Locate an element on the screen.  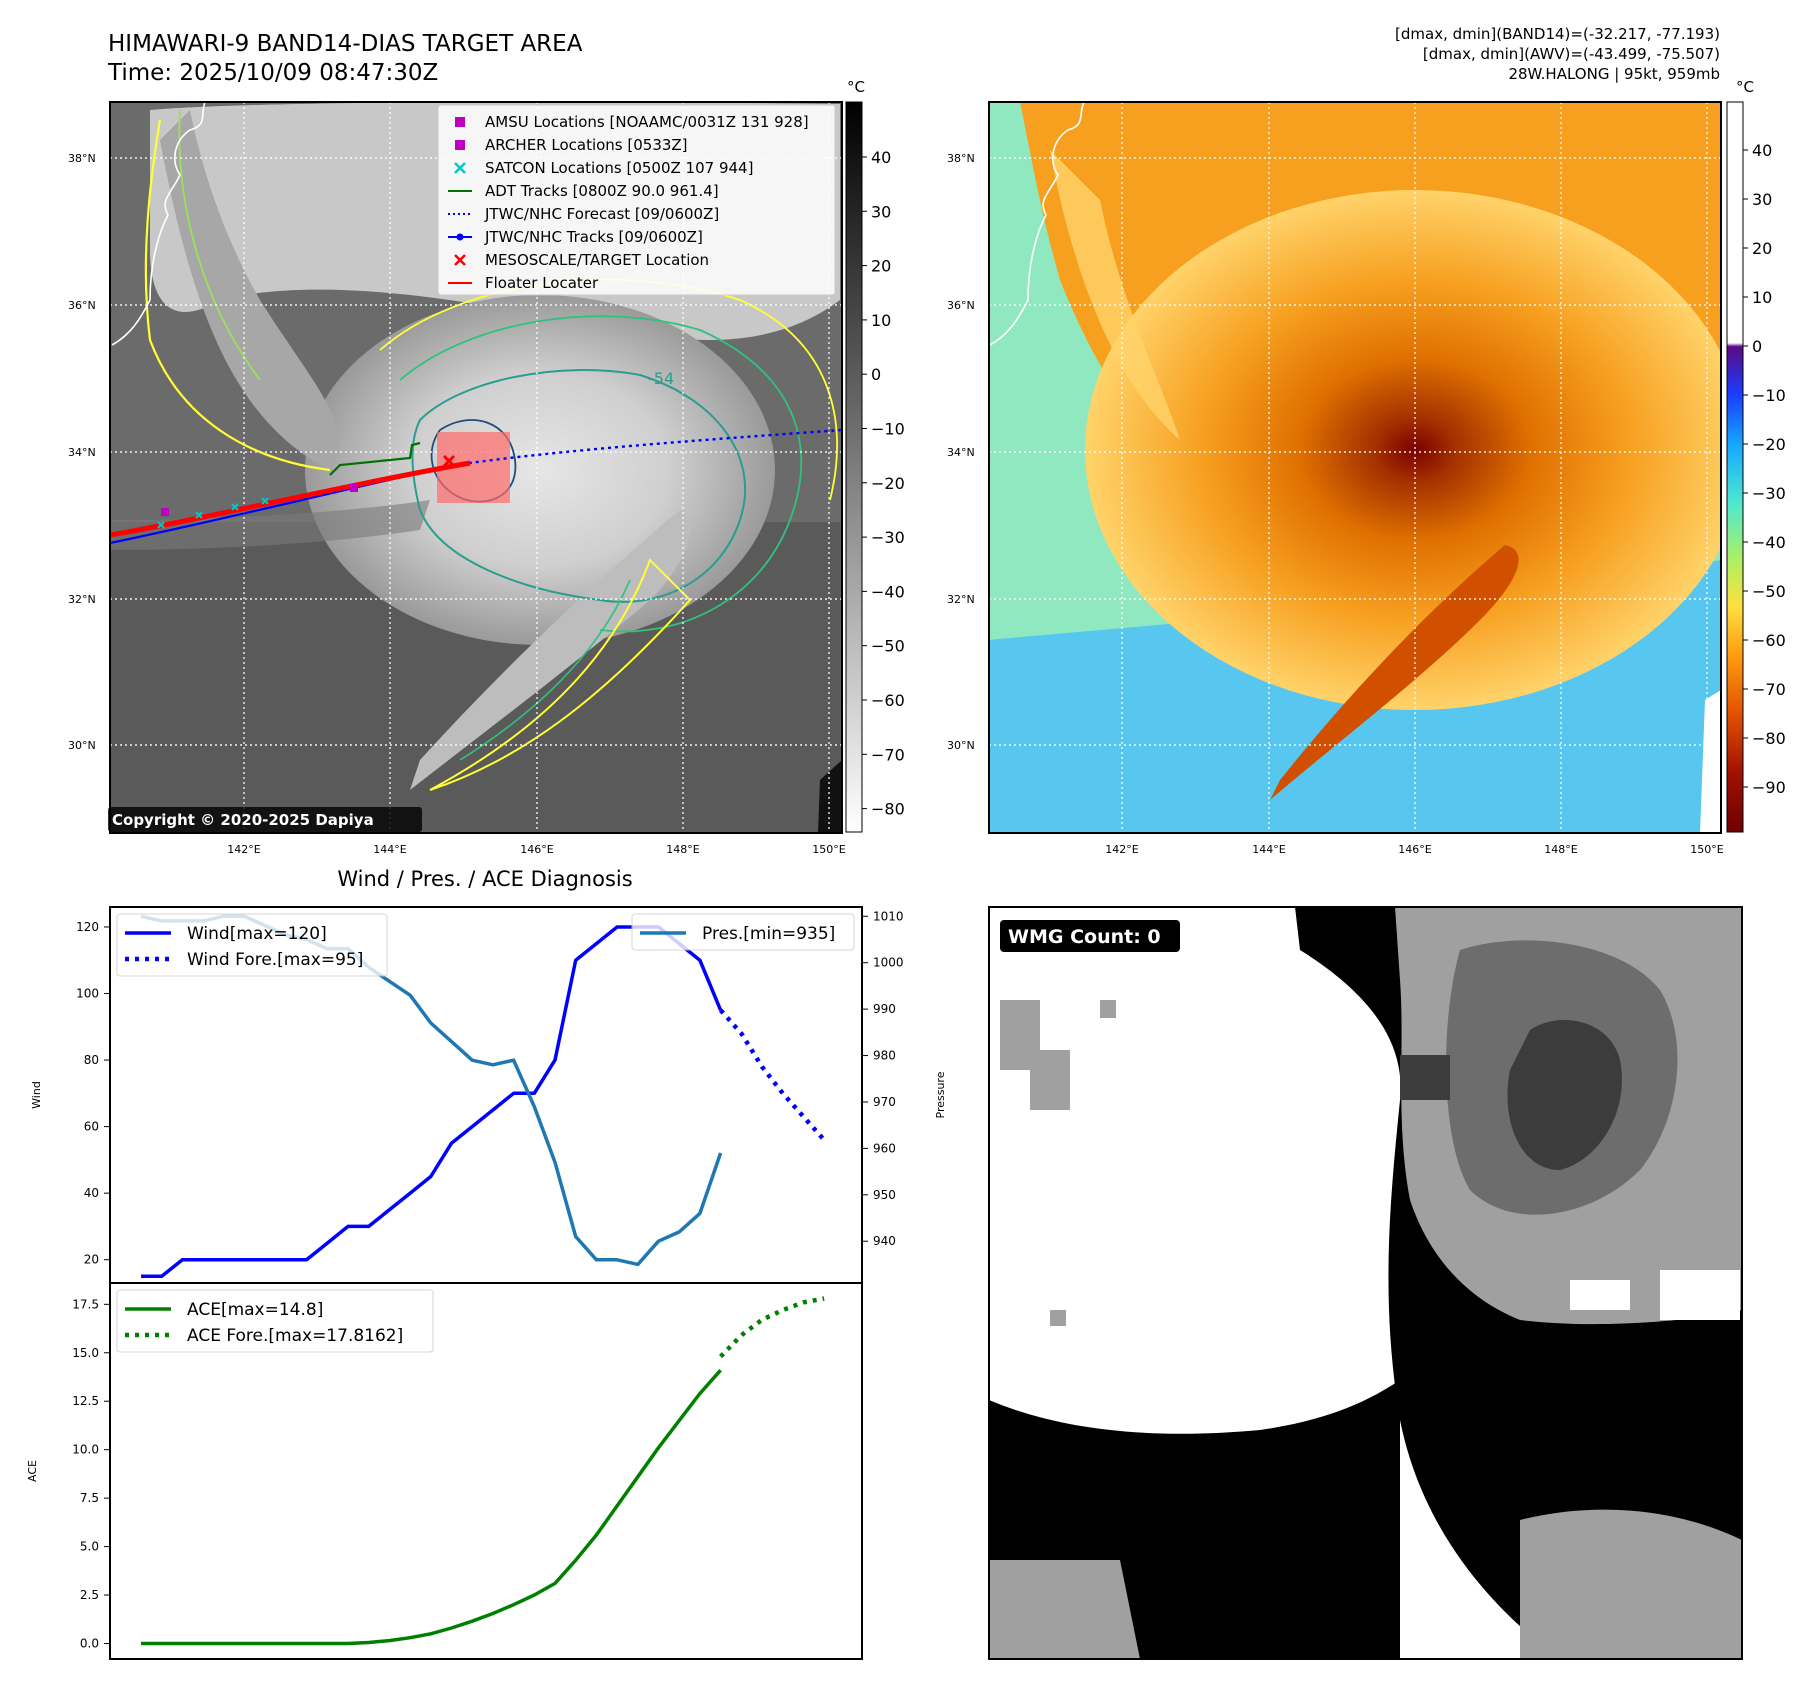
adt-track-line is located at coordinates (375, 458).